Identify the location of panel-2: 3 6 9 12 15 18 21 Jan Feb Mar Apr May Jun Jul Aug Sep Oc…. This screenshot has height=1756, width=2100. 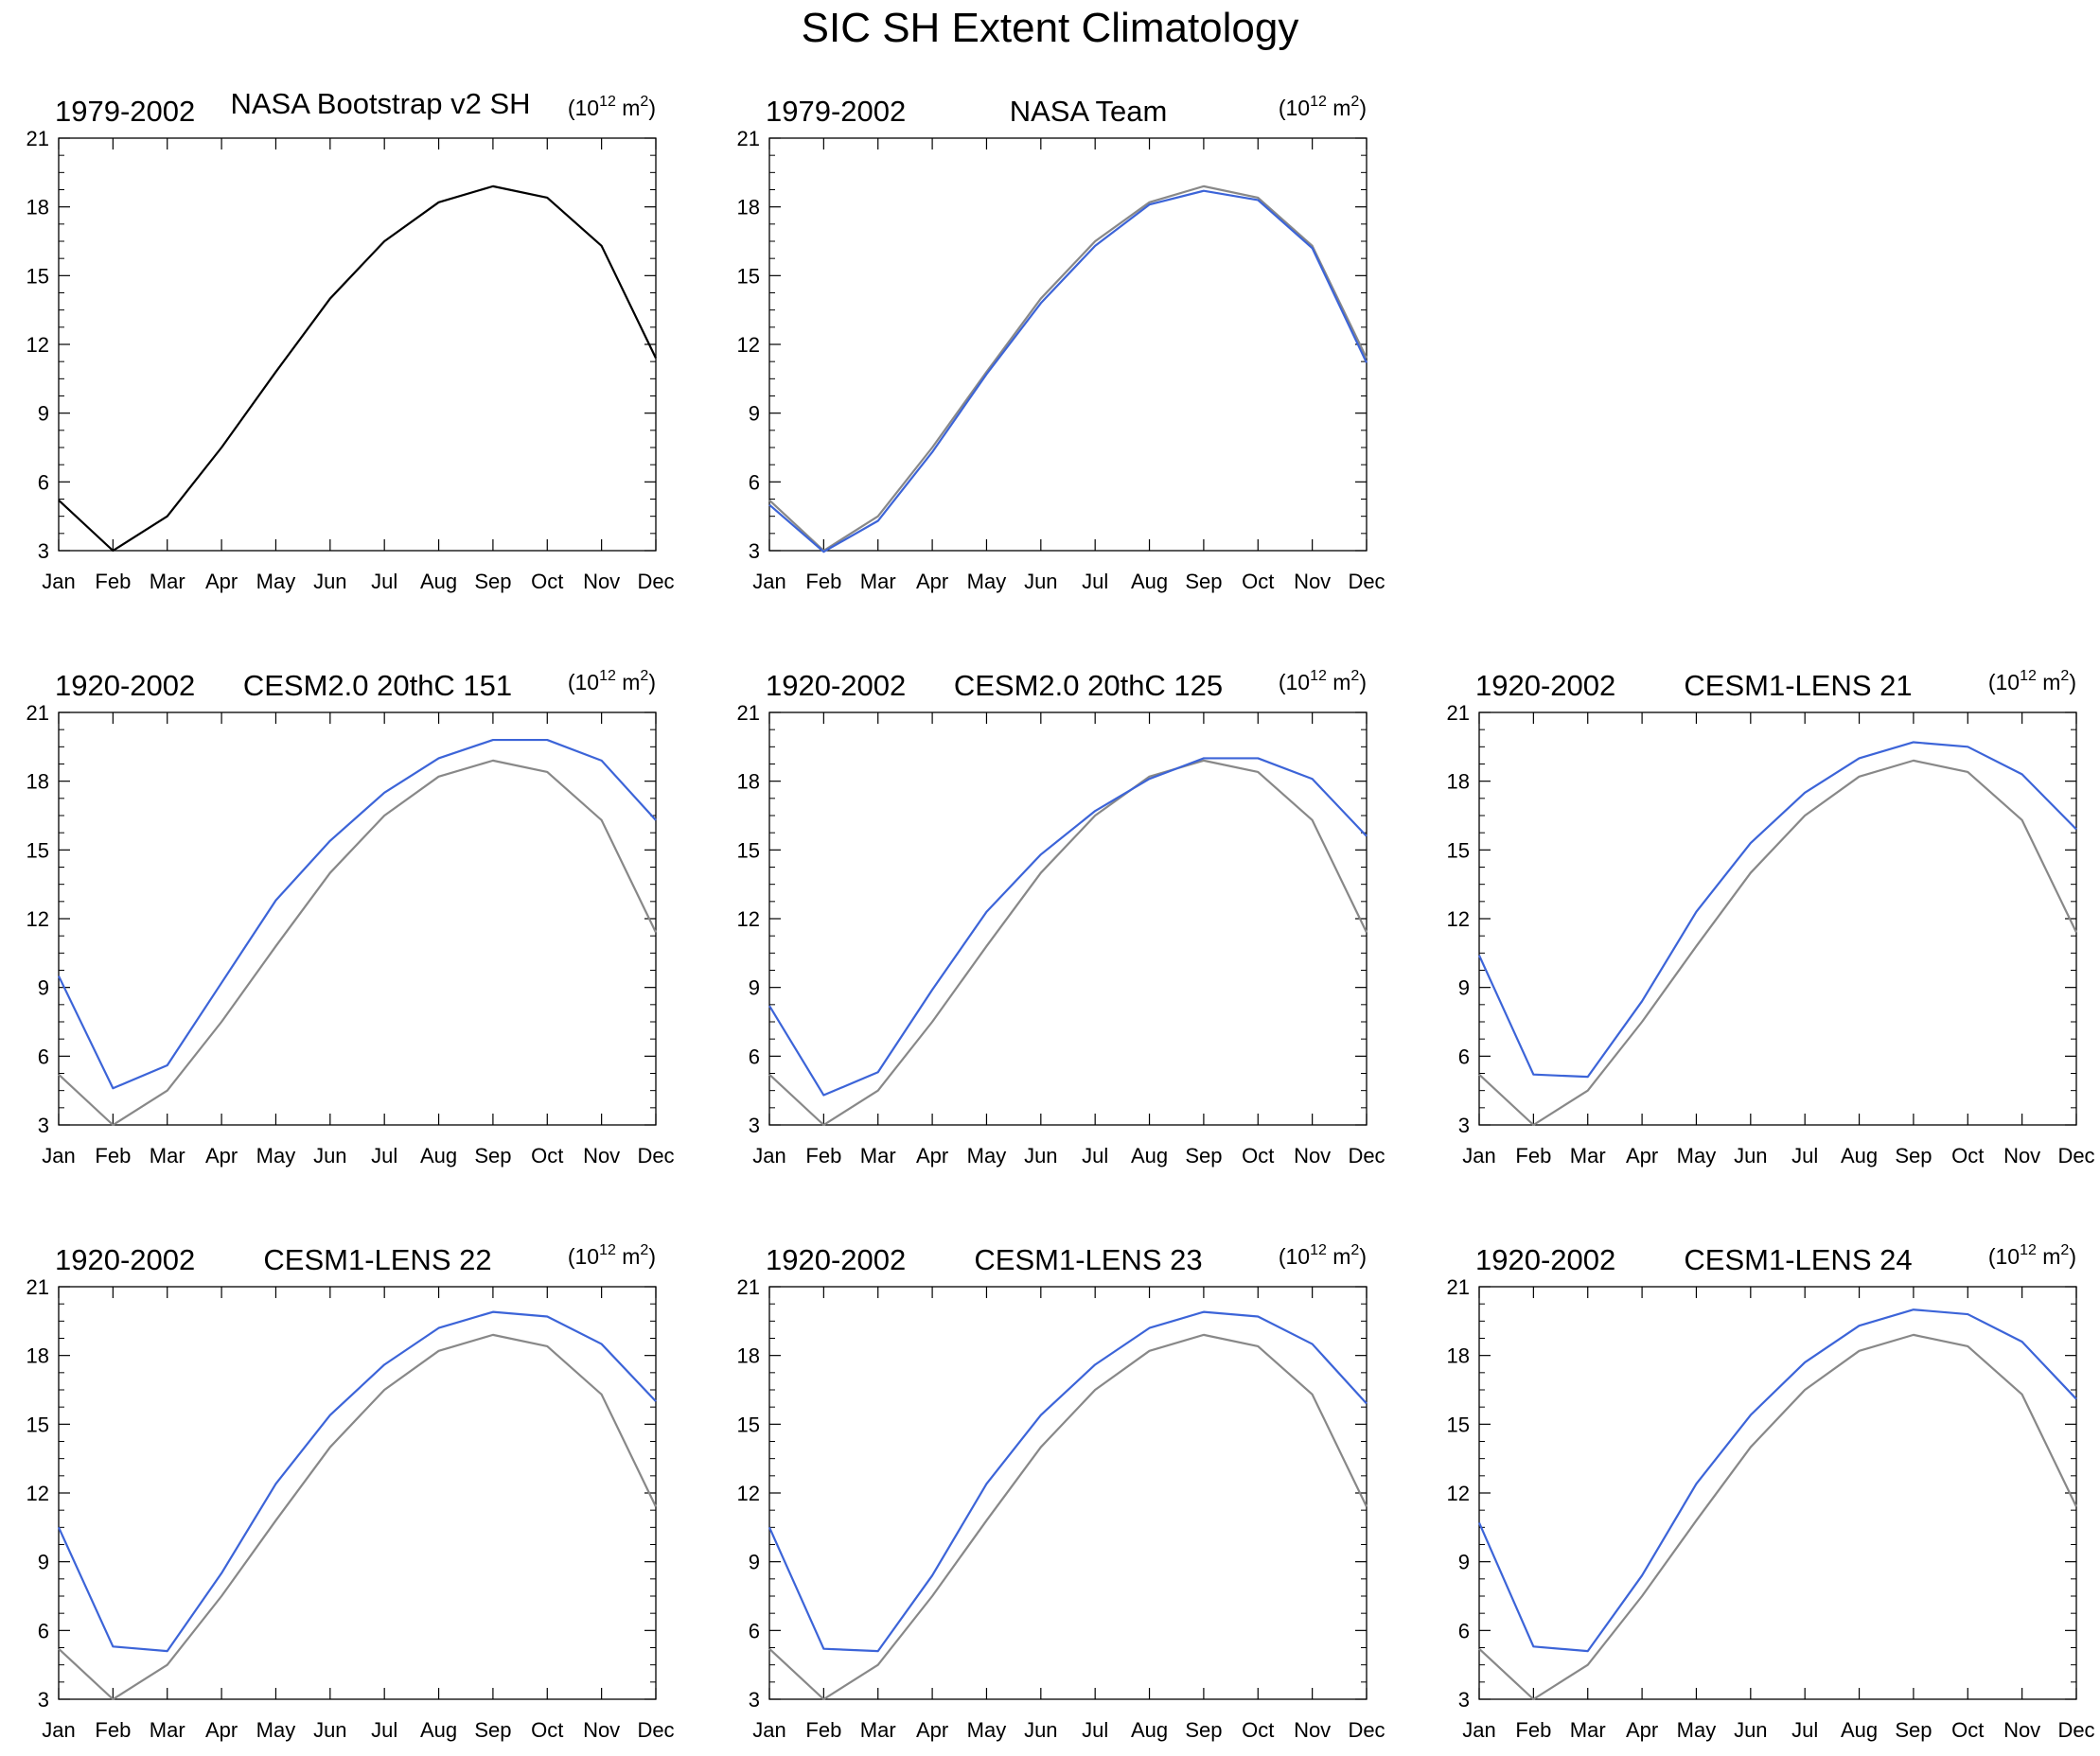
(1061, 343).